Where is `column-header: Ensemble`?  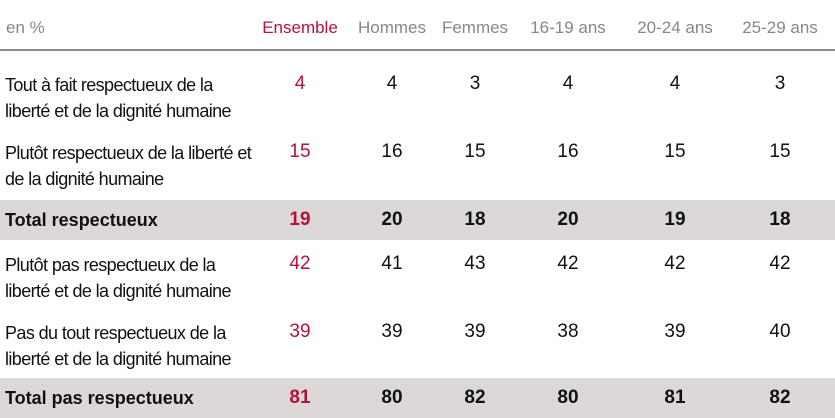 column-header: Ensemble is located at coordinates (300, 27).